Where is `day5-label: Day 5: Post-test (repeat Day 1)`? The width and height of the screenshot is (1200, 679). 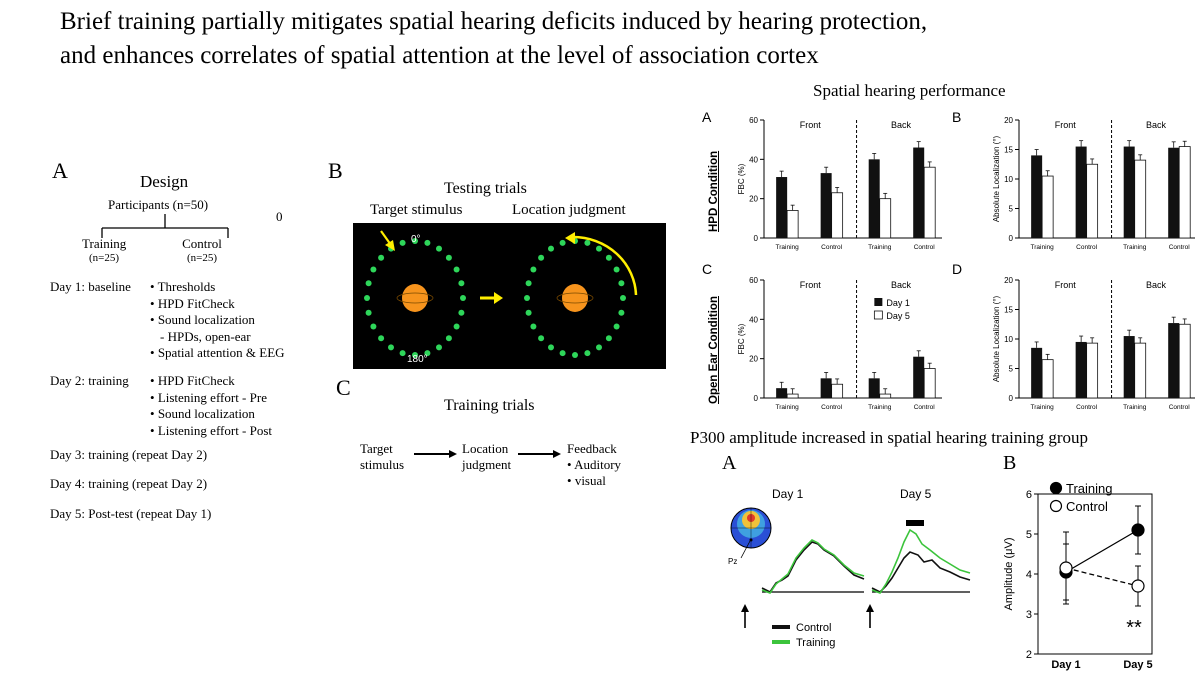 day5-label: Day 5: Post-test (repeat Day 1) is located at coordinates (131, 513).